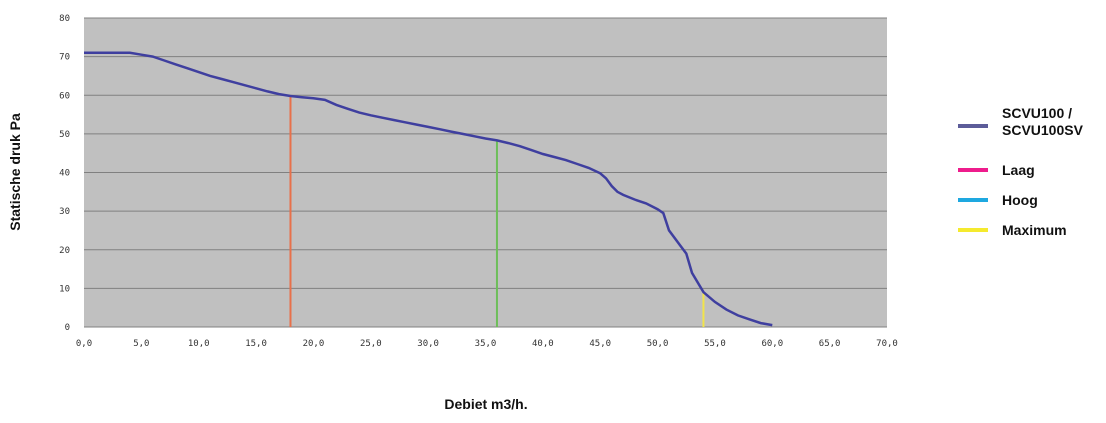 The image size is (1106, 423). I want to click on x-tick-label: 25,0, so click(371, 344).